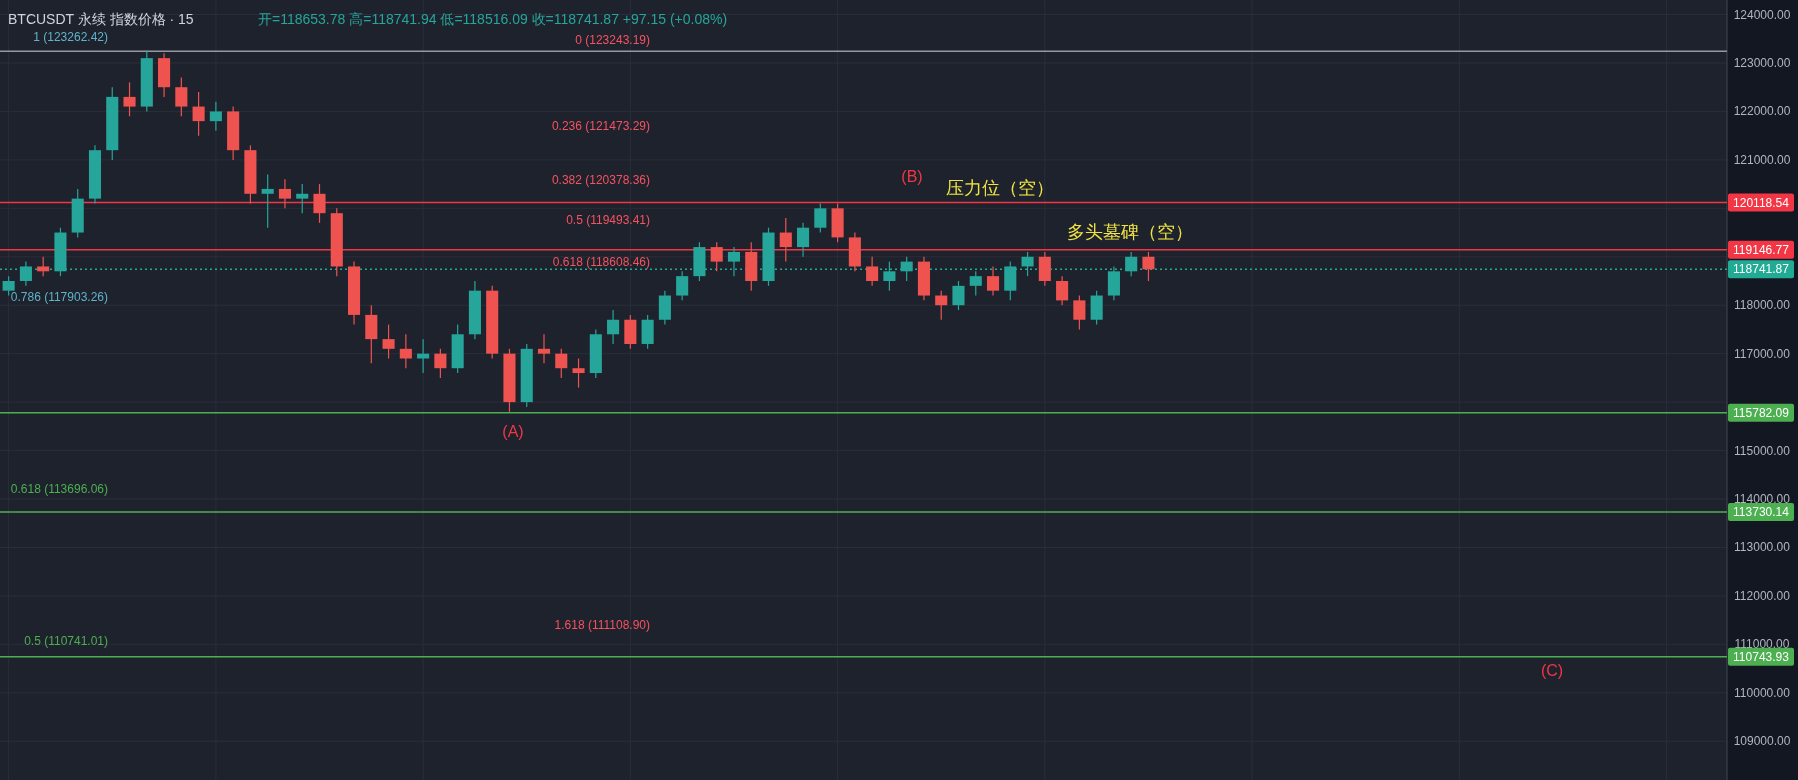  Describe the element at coordinates (1761, 269) in the screenshot. I see `ref-line-label: 118741.87` at that location.